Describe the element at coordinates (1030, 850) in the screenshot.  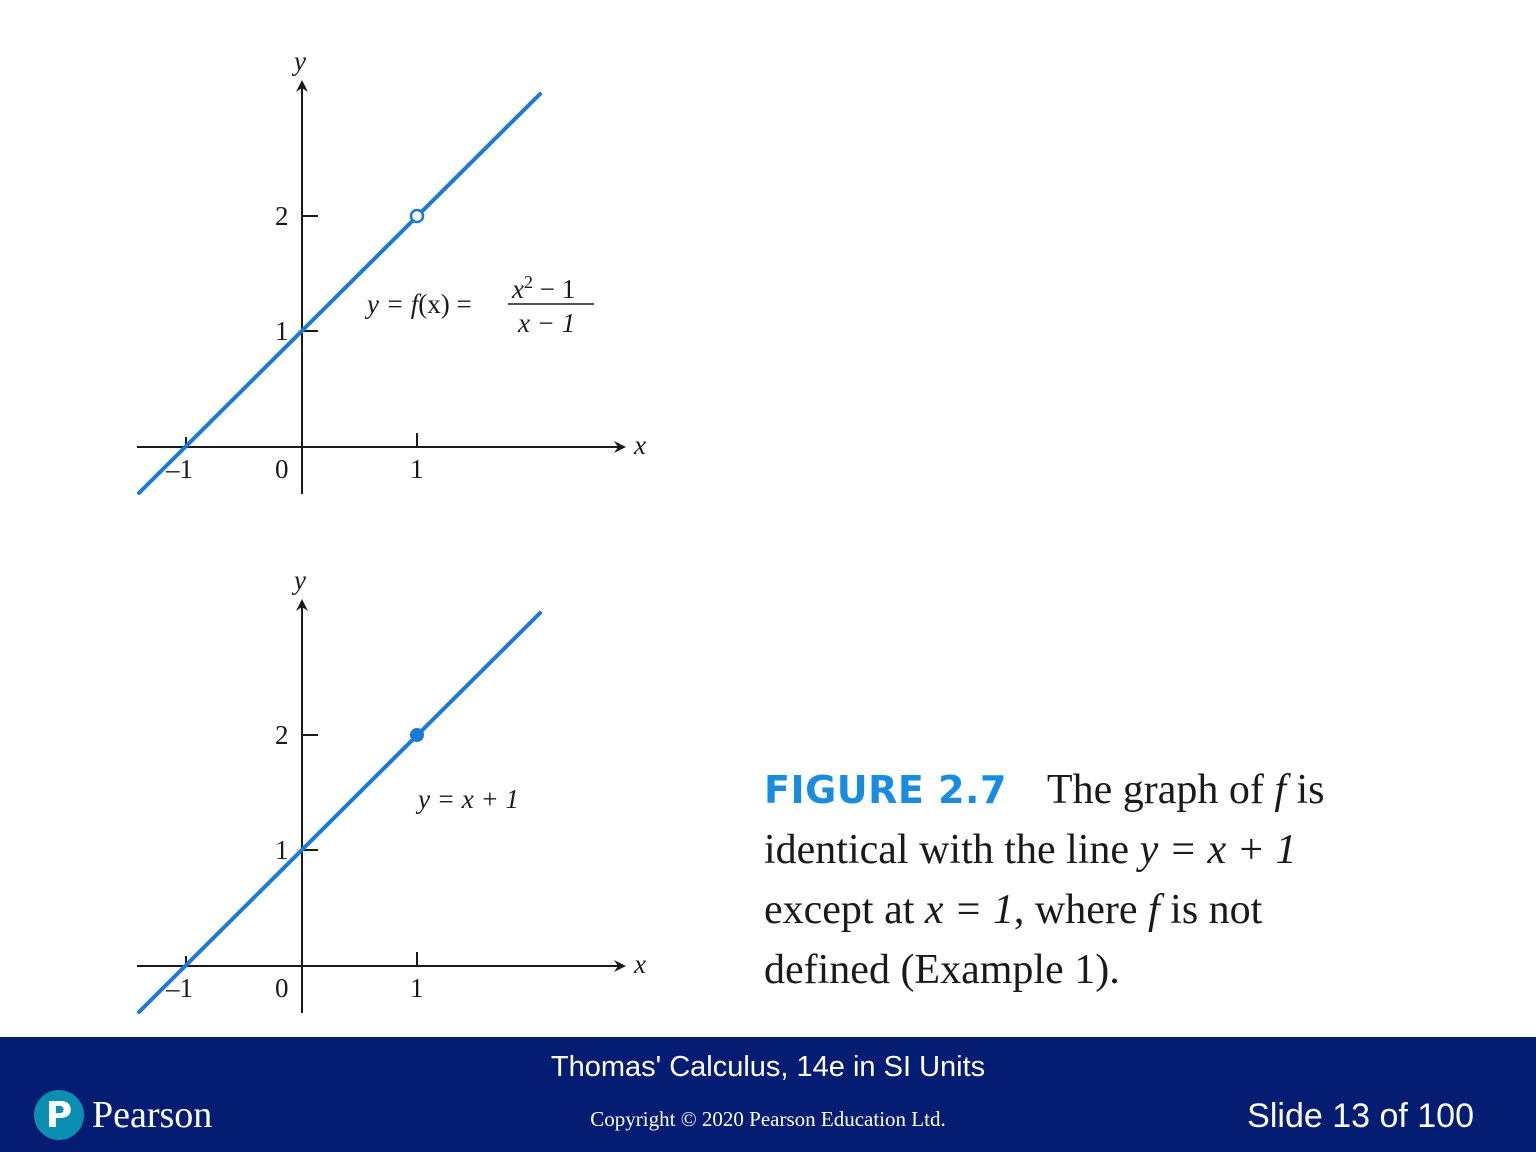
I see `caption-line-2: identical with the line y = x + 1` at that location.